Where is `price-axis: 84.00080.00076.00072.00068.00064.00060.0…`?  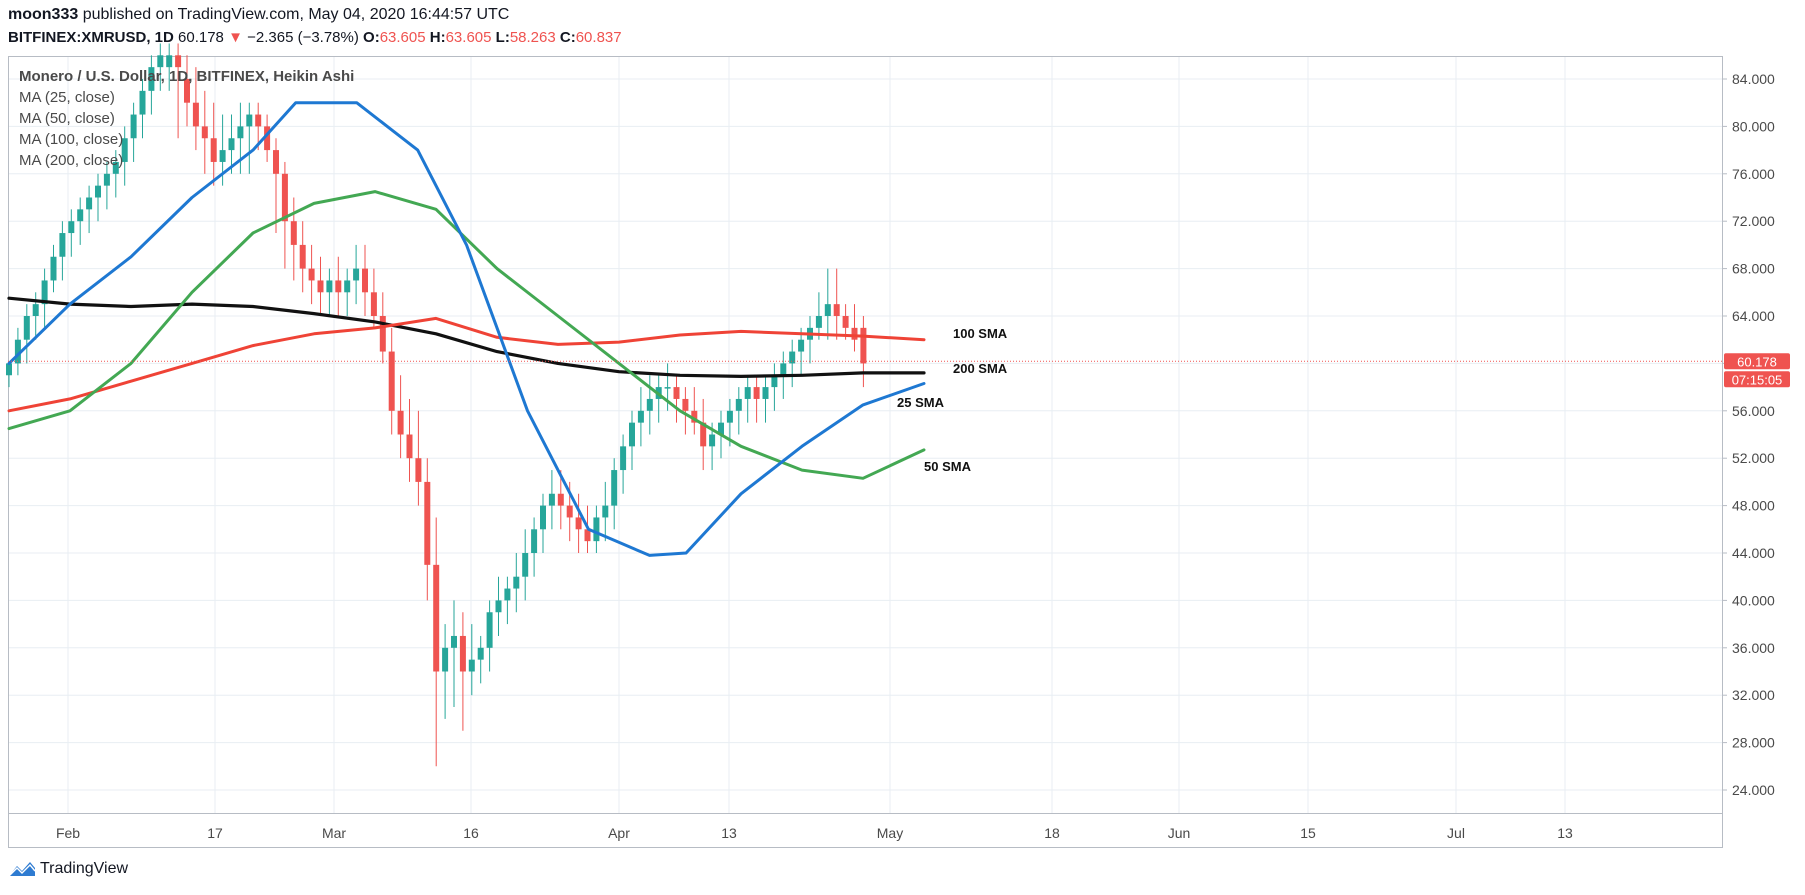
price-axis: 84.00080.00076.00072.00068.00064.00060.0… is located at coordinates (1748, 434).